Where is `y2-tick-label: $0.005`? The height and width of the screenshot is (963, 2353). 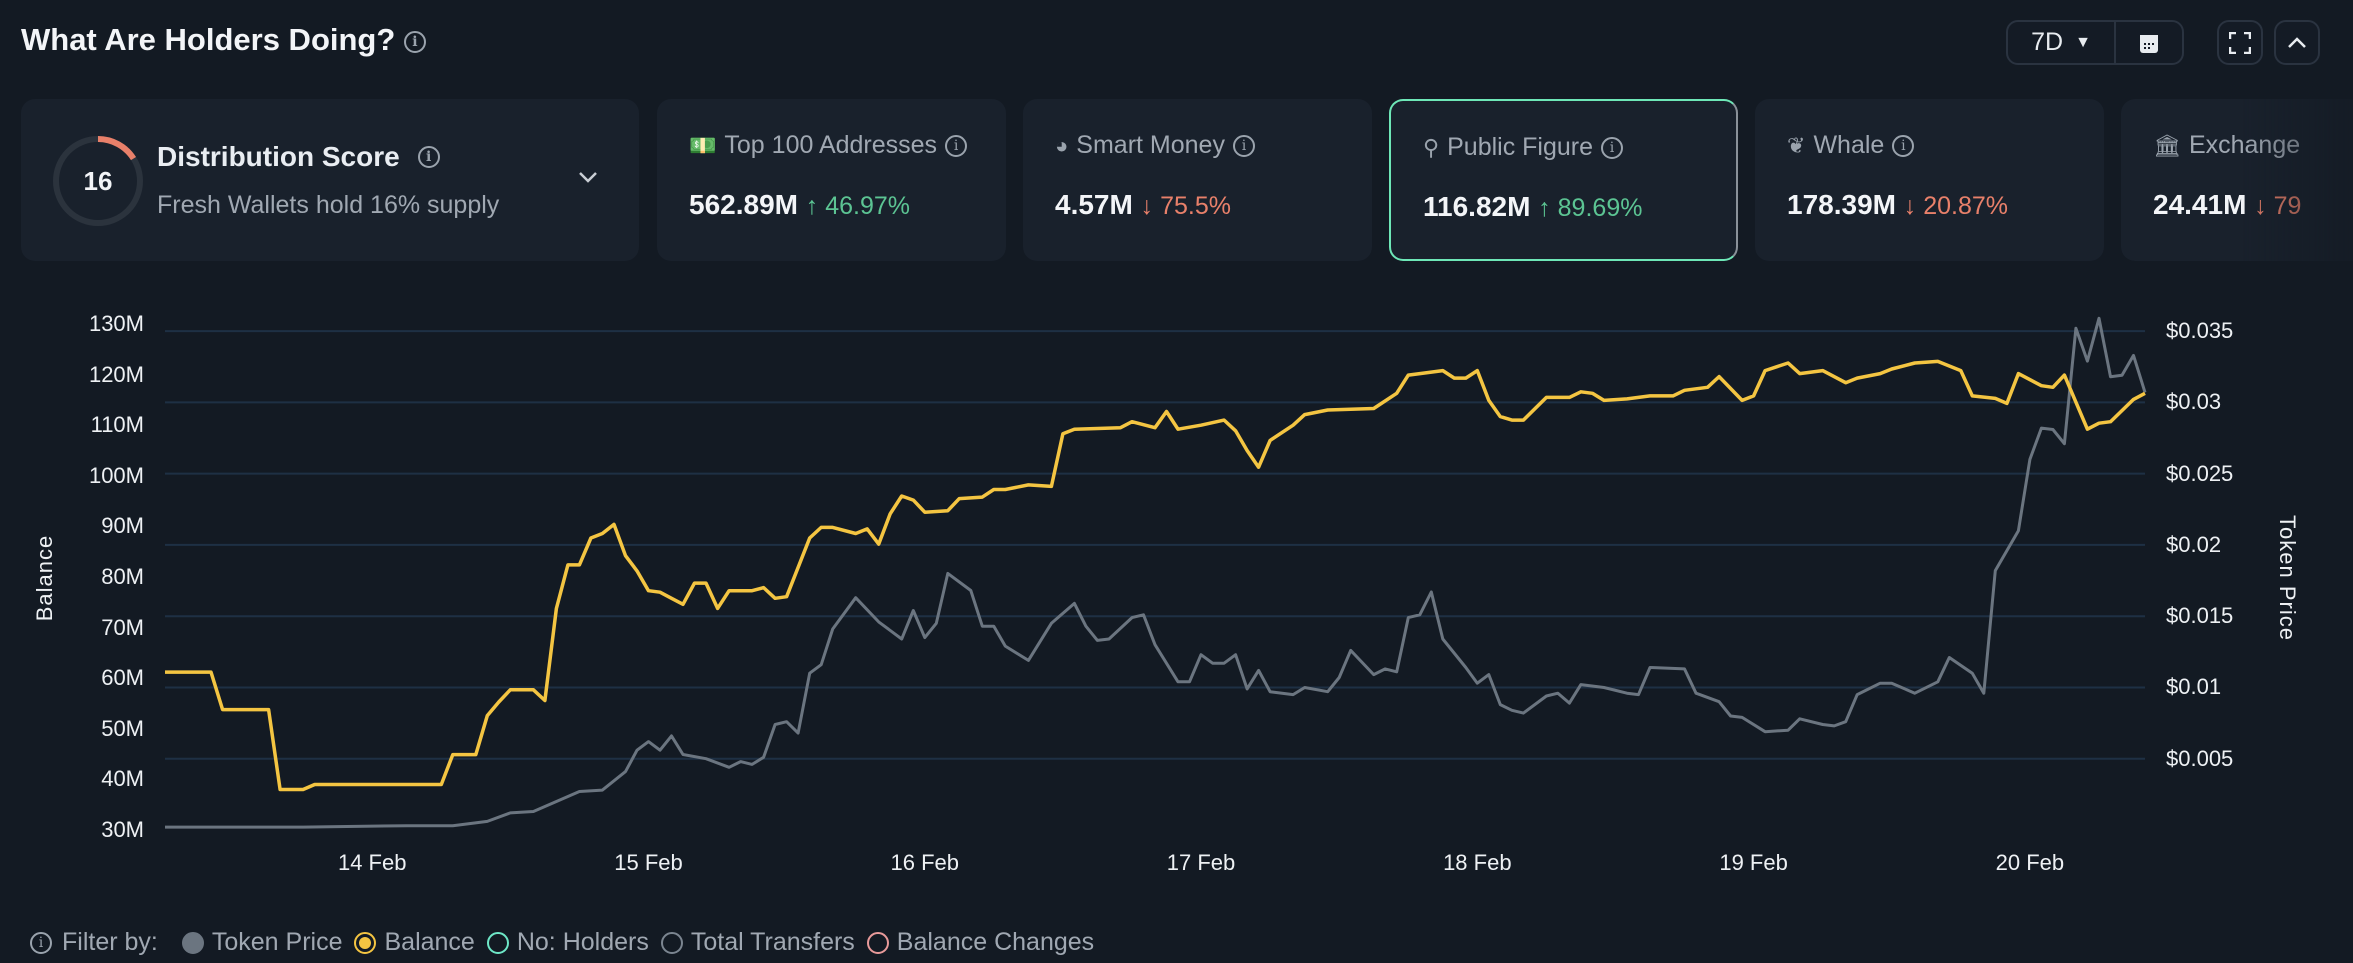 y2-tick-label: $0.005 is located at coordinates (2200, 758).